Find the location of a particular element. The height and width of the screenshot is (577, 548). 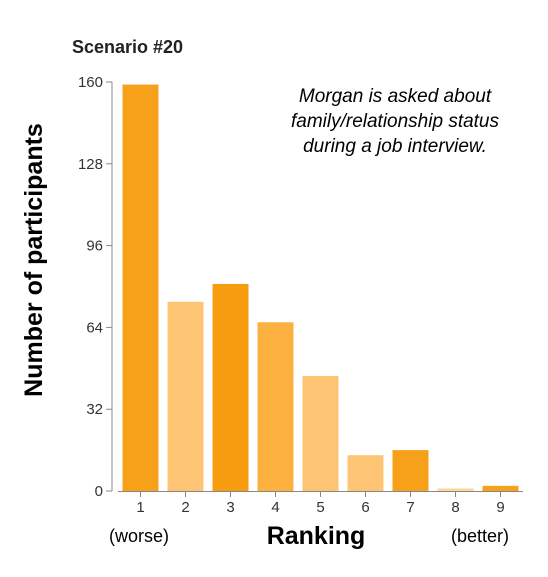

annotation-line: family/relationship status is located at coordinates (395, 121).